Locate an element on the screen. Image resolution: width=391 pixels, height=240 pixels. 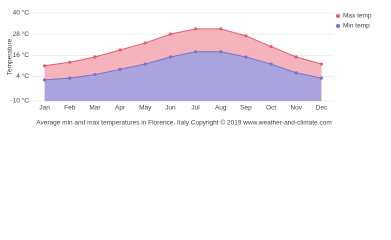
x-tick-label: Sep is located at coordinates (246, 108).